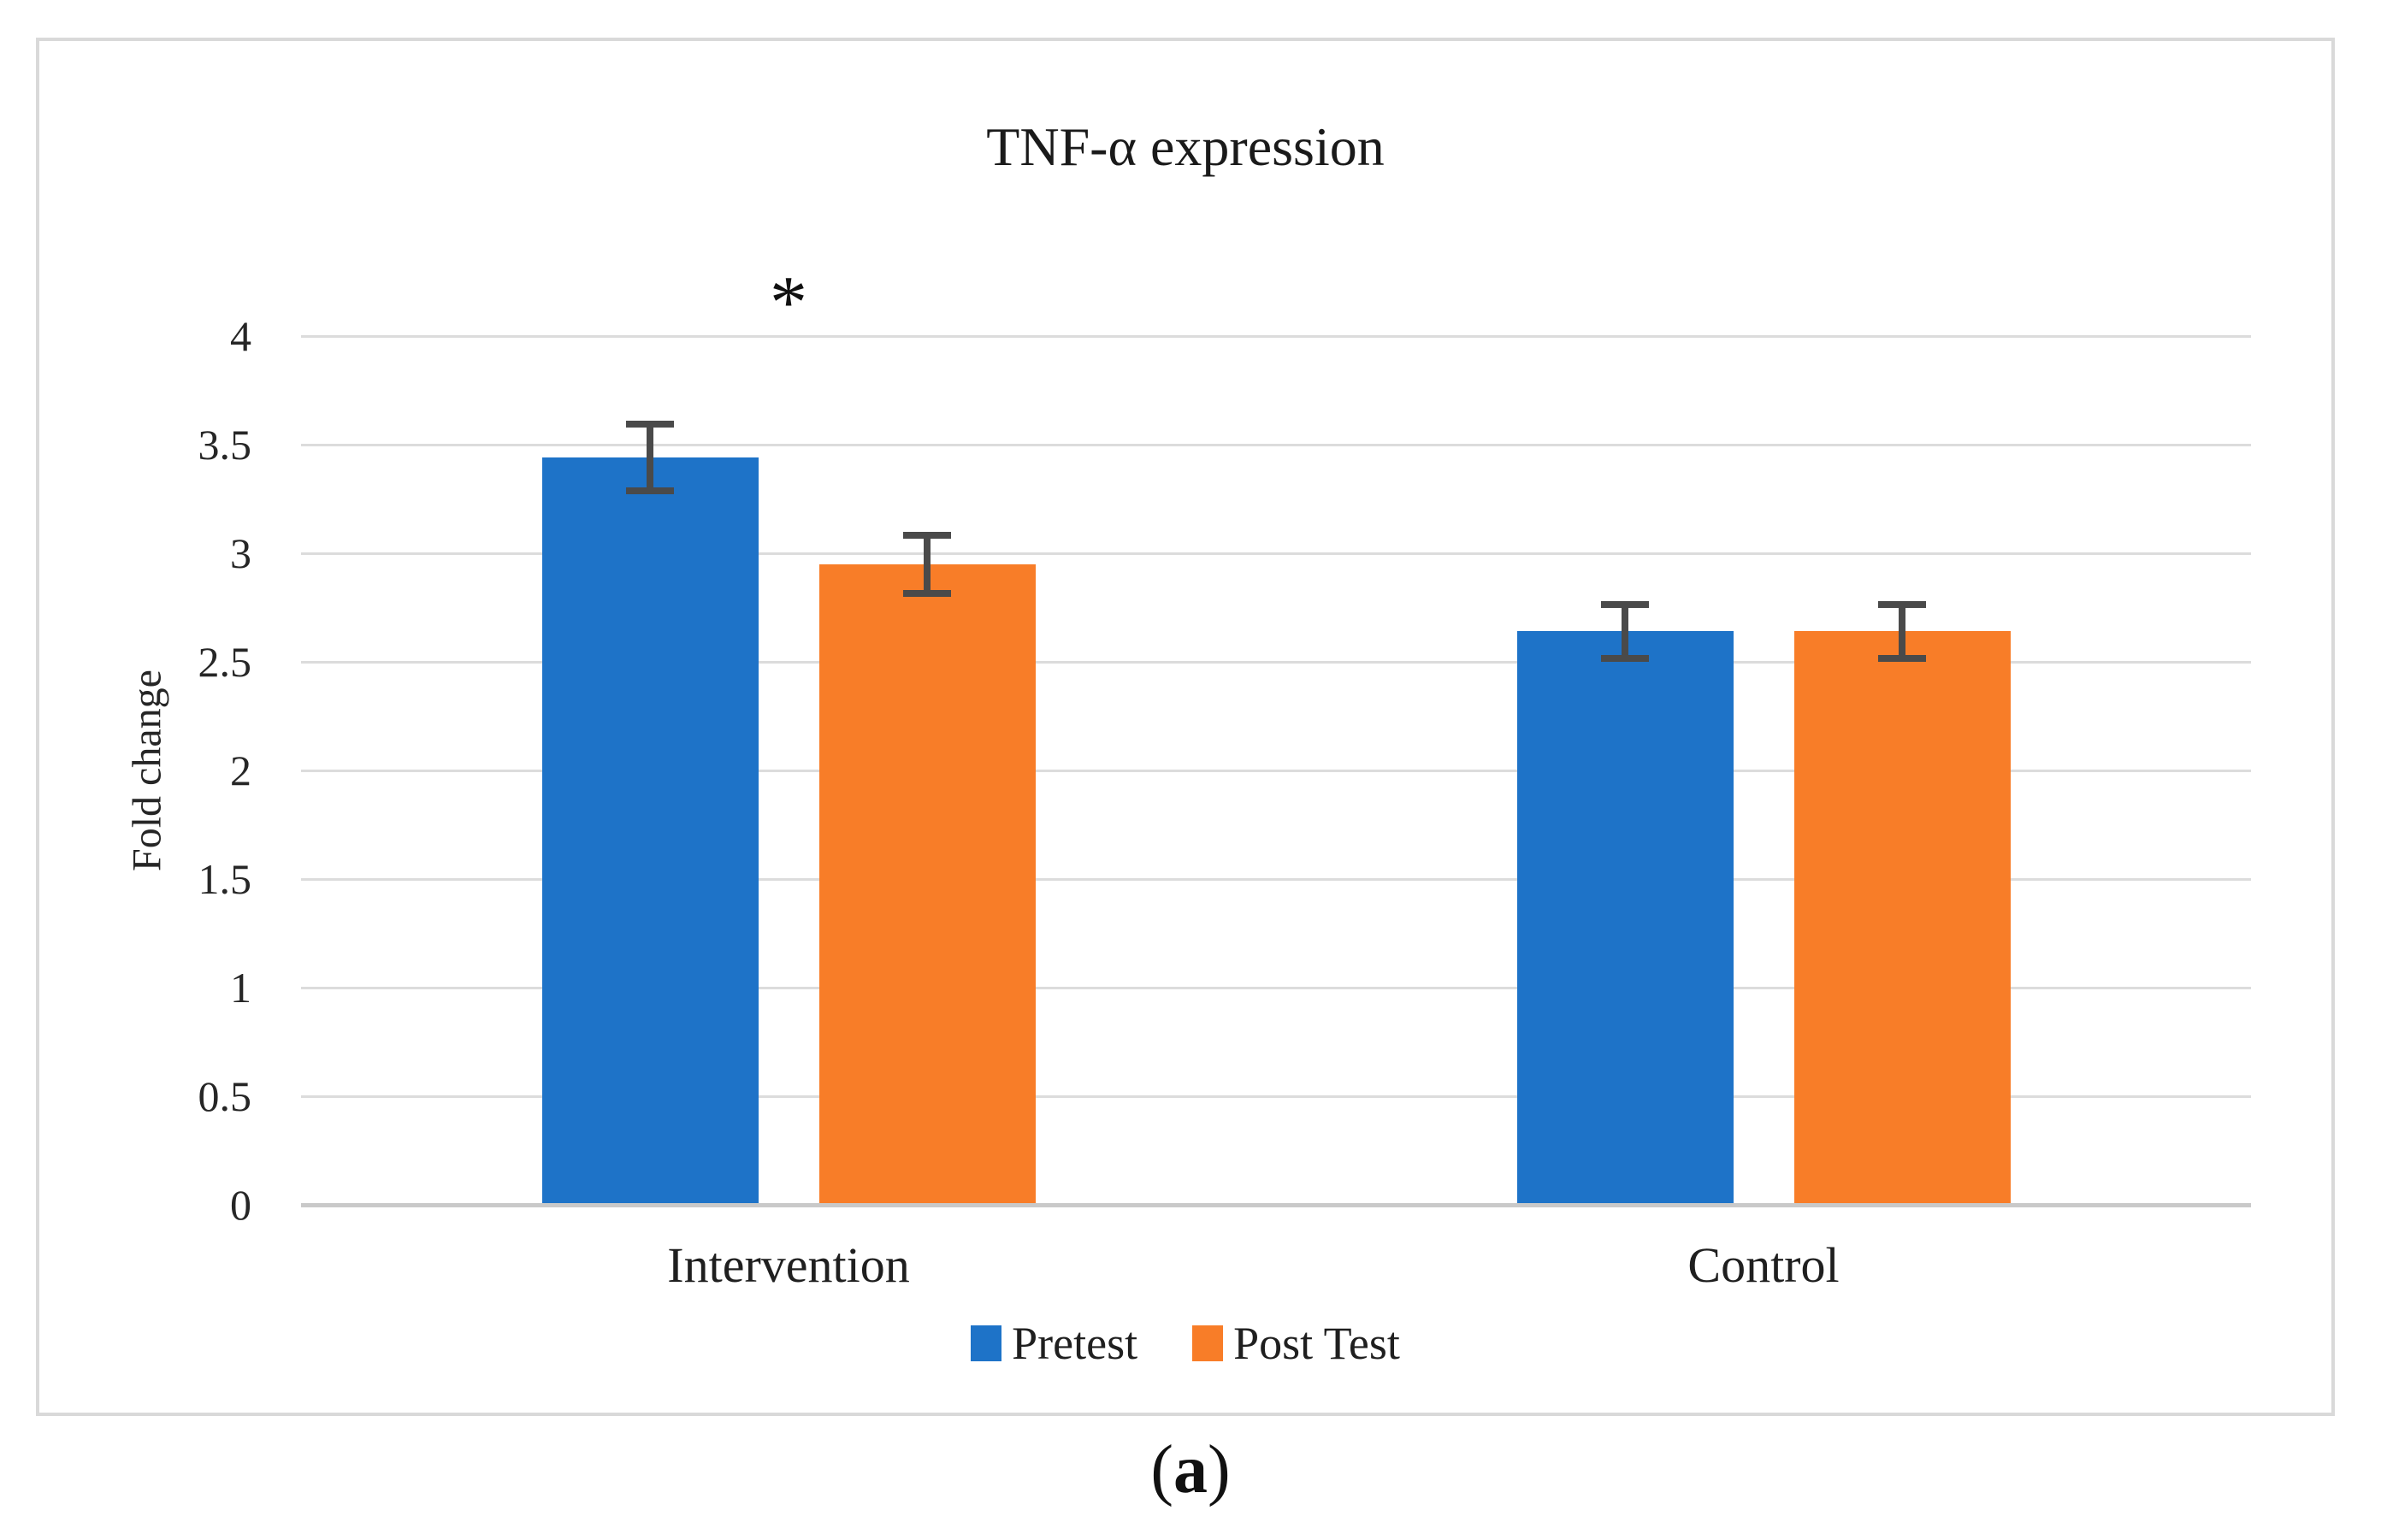 This screenshot has height=1540, width=2381. I want to click on legend-label: Pretest, so click(1075, 1344).